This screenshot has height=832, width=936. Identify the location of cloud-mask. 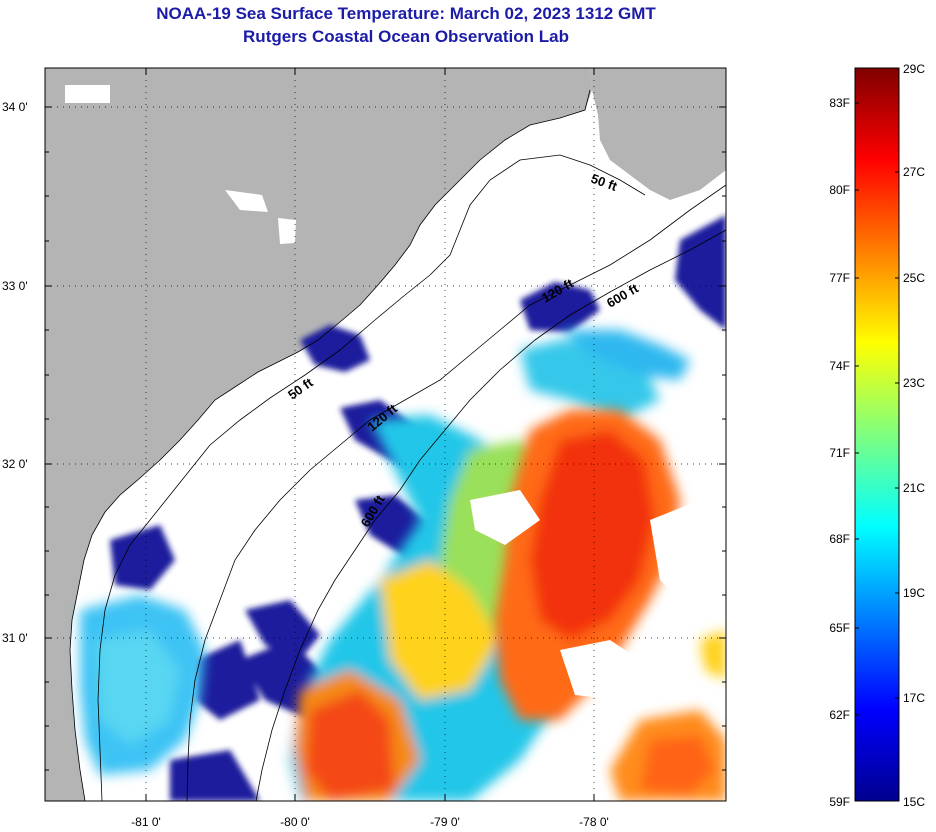
(583, 505).